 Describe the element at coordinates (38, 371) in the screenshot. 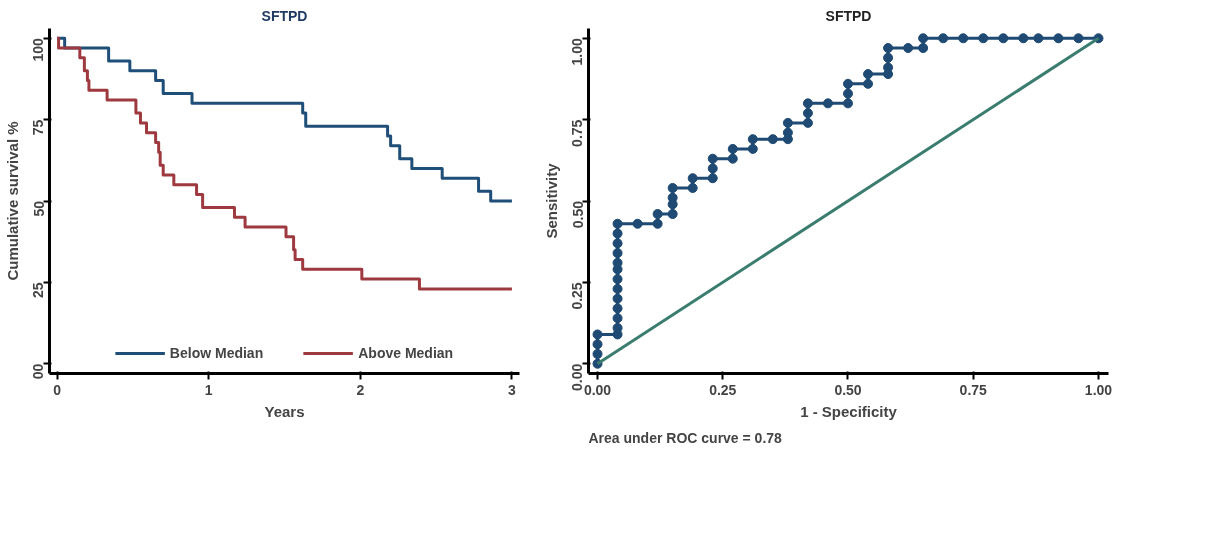

I see `y-tick-label: 00` at that location.